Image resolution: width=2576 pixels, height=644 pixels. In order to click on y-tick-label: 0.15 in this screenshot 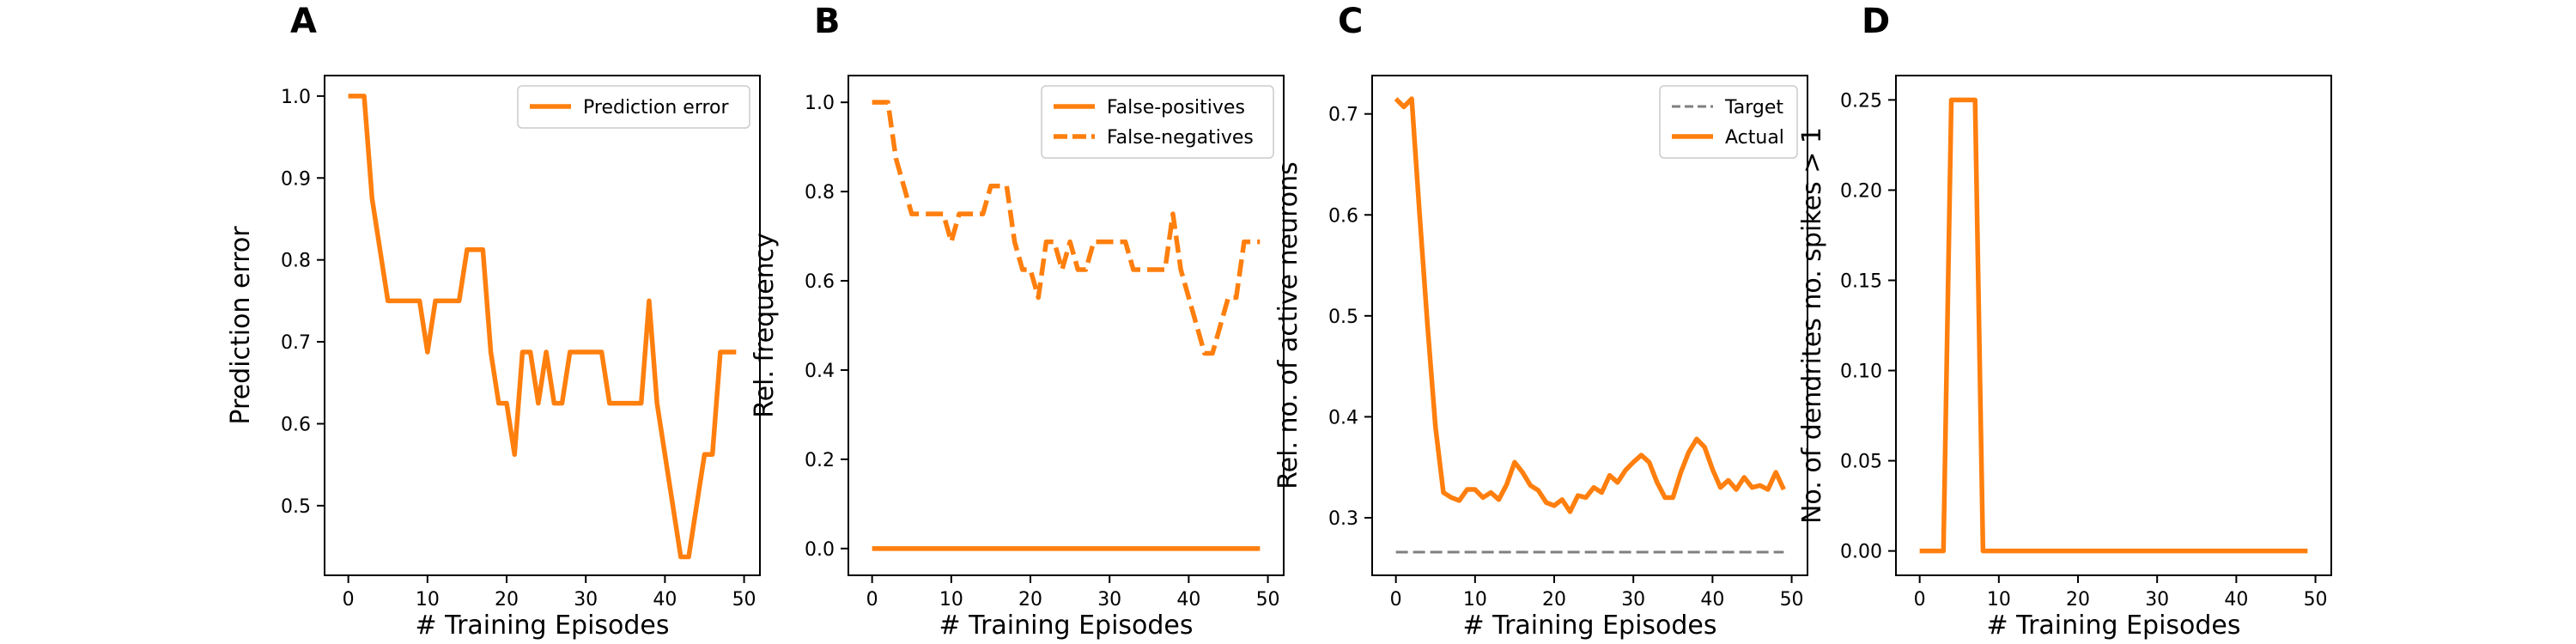, I will do `click(1861, 281)`.